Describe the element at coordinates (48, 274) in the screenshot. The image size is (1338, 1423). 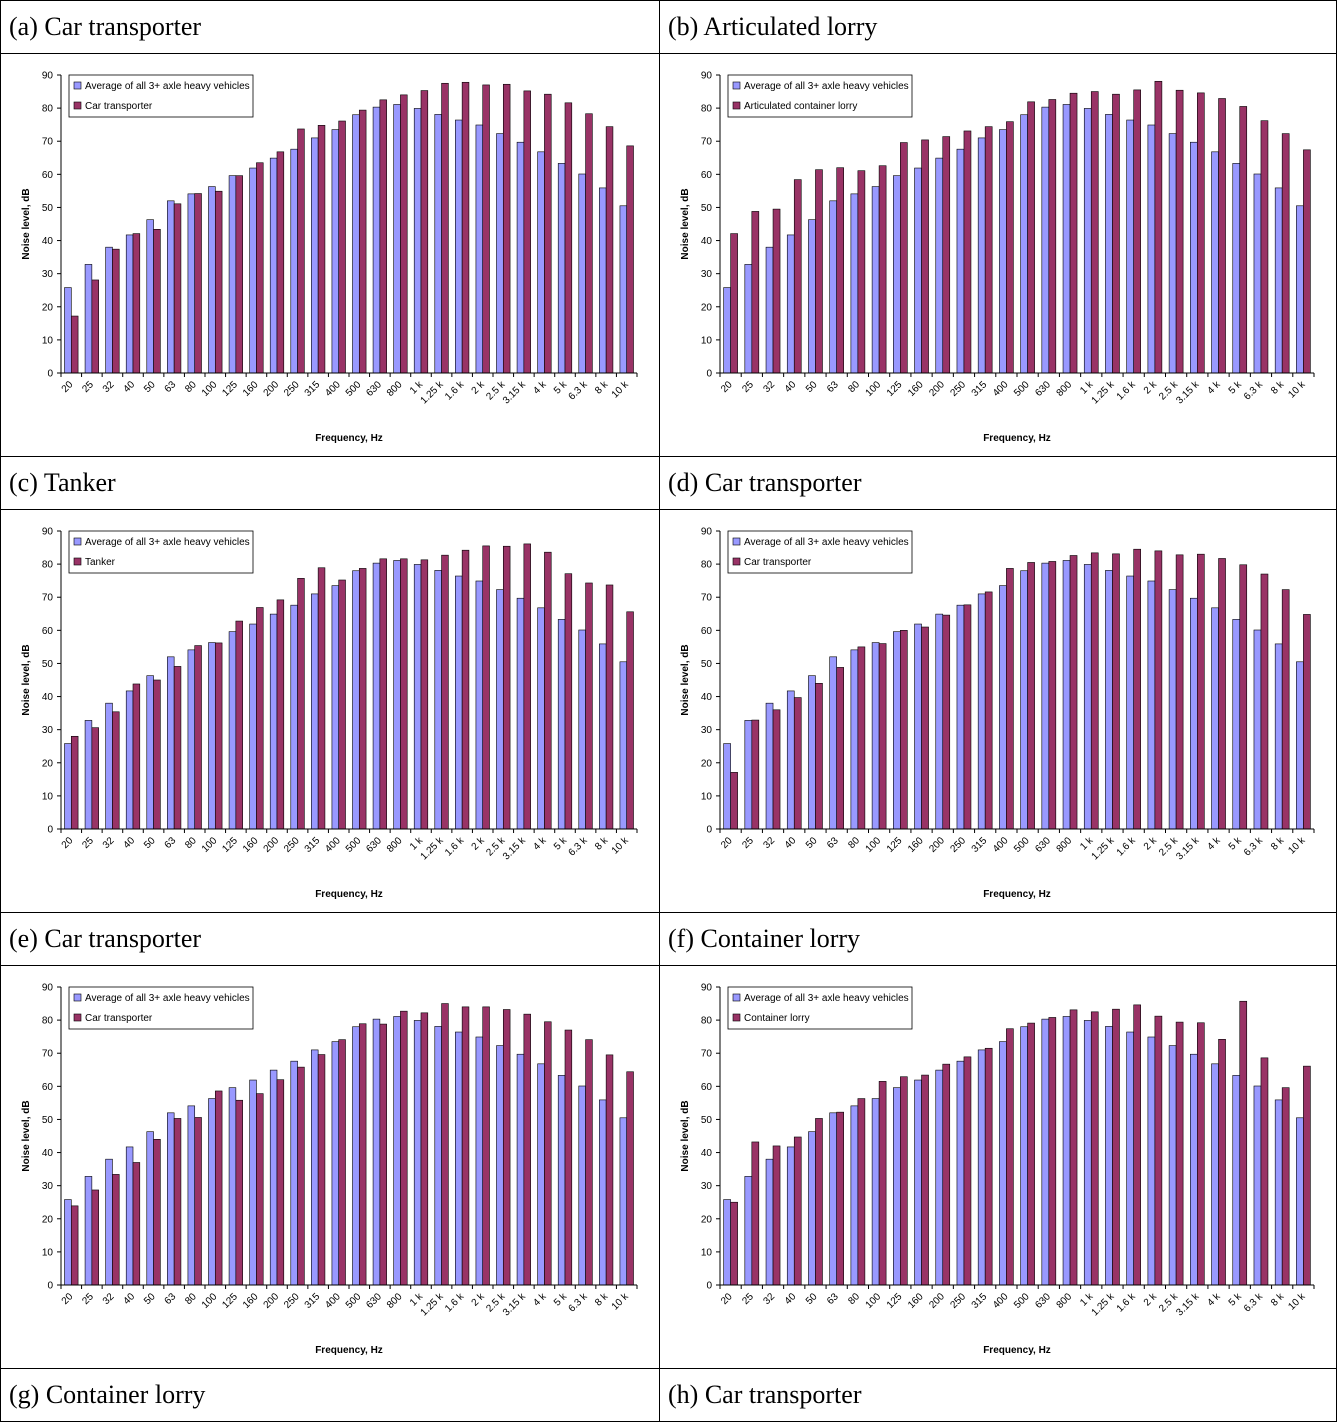
I see `y-tick-label: 30` at that location.